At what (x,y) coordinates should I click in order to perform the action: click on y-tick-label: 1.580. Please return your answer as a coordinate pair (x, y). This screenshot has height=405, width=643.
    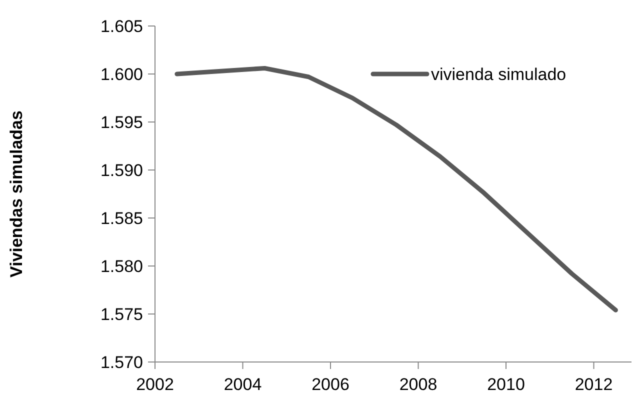
    Looking at the image, I should click on (121, 266).